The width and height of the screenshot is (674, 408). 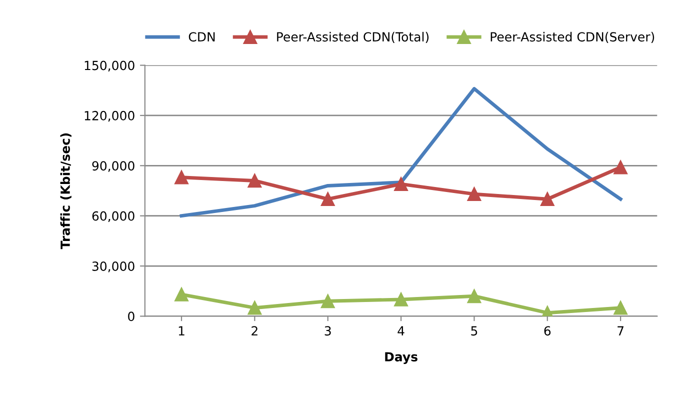 I want to click on x-tick-label: 2, so click(x=255, y=331).